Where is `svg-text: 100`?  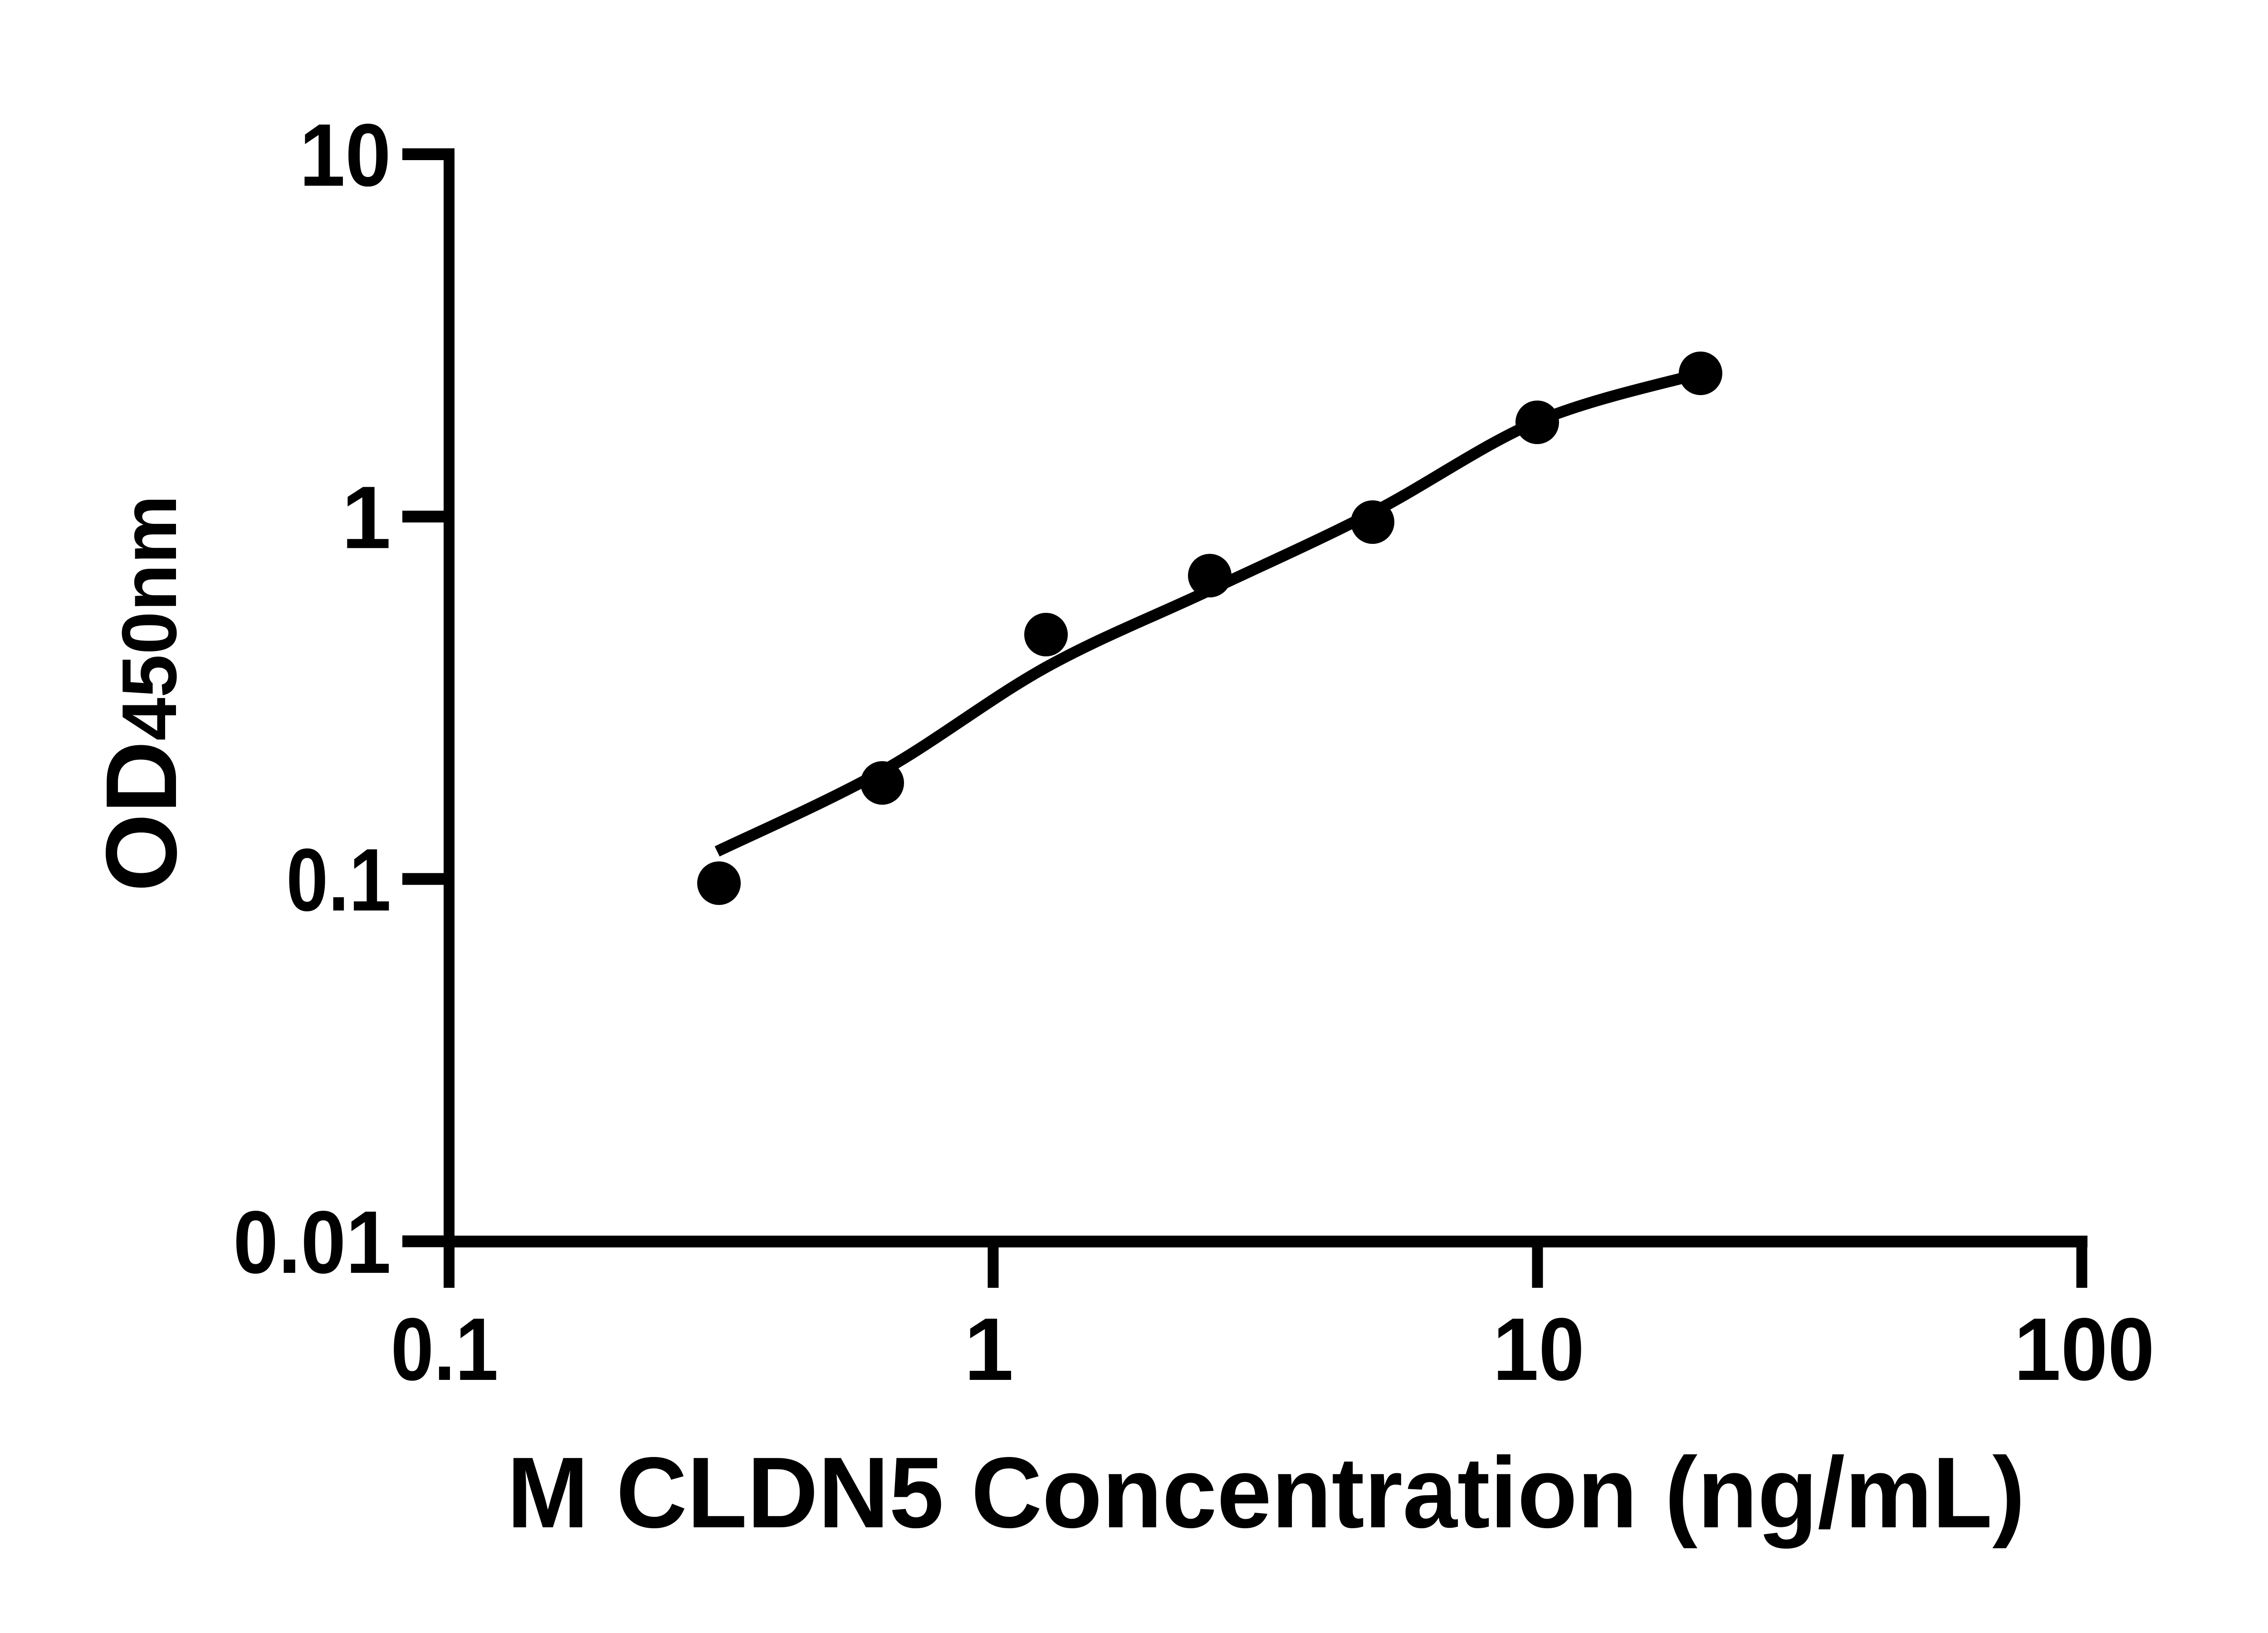
svg-text: 100 is located at coordinates (2084, 1349).